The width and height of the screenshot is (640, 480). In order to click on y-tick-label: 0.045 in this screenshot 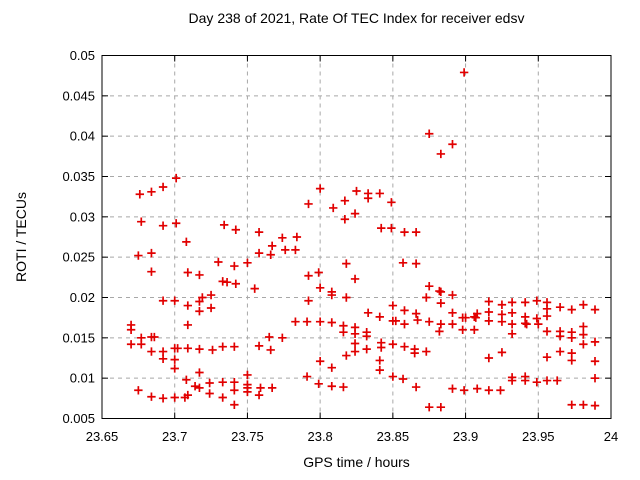, I will do `click(78, 95)`.